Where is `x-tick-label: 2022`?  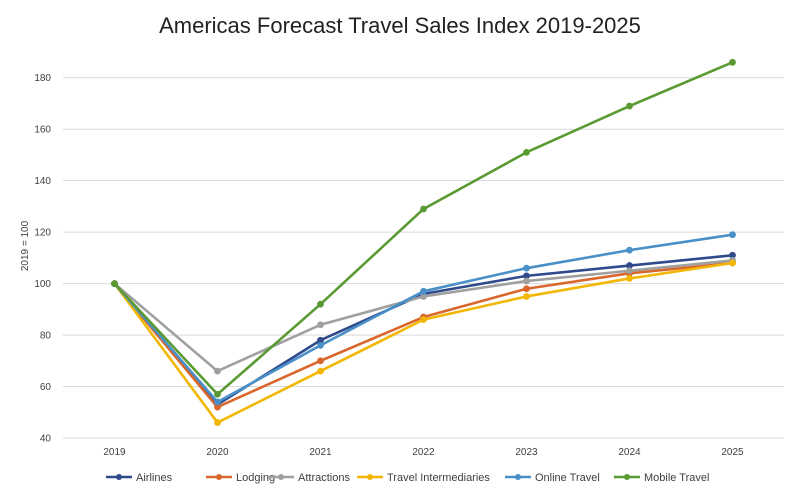
x-tick-label: 2022 is located at coordinates (423, 452).